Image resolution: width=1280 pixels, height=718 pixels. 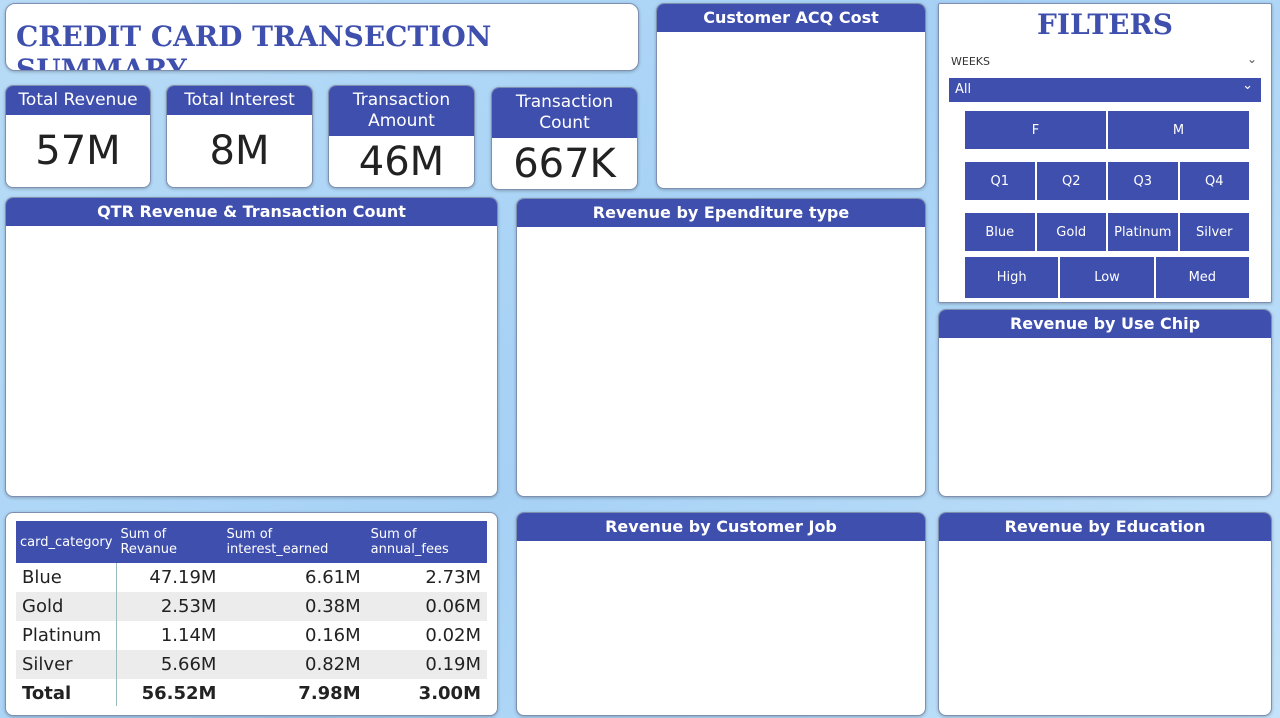 What do you see at coordinates (1107, 232) in the screenshot?
I see `filter-row: Blue Gold Platinum Silver` at bounding box center [1107, 232].